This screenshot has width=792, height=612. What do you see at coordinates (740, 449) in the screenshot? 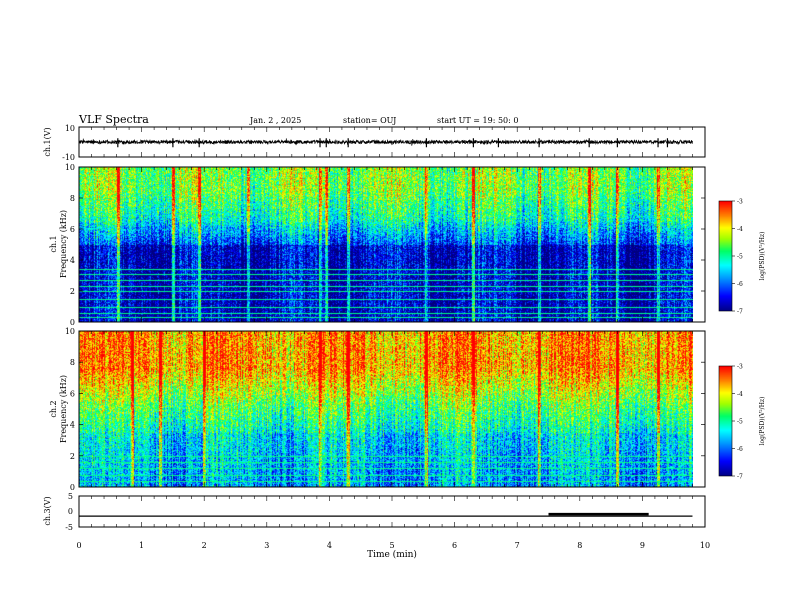
I see `ch2-colorbar-tick-3: -6` at bounding box center [740, 449].